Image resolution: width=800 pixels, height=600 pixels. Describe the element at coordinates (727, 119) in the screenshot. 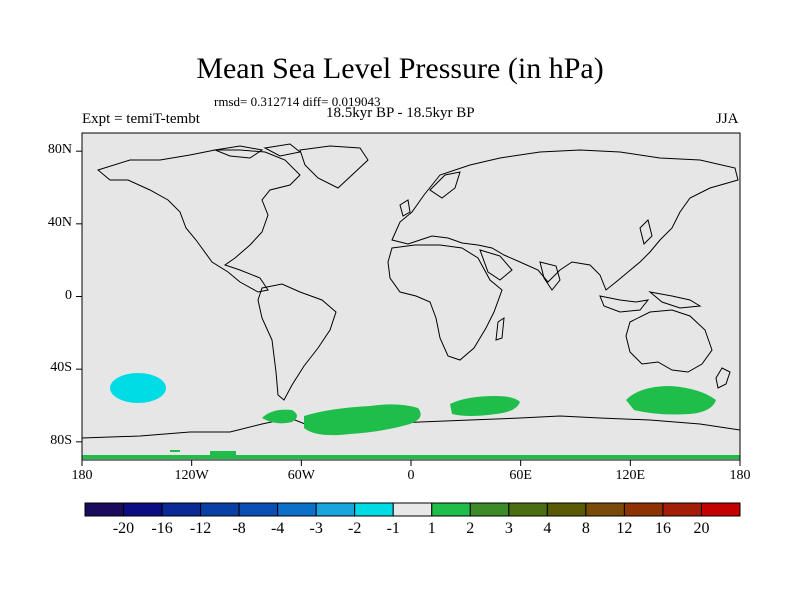

I see `season-label: JJA` at that location.